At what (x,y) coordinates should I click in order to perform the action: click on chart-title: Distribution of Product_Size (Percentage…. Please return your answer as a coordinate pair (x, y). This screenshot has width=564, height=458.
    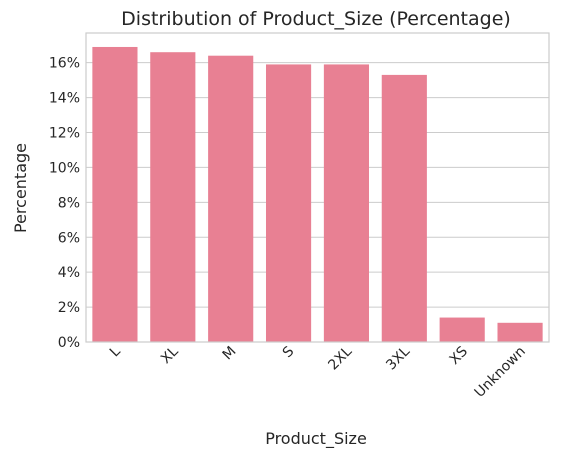
    Looking at the image, I should click on (316, 19).